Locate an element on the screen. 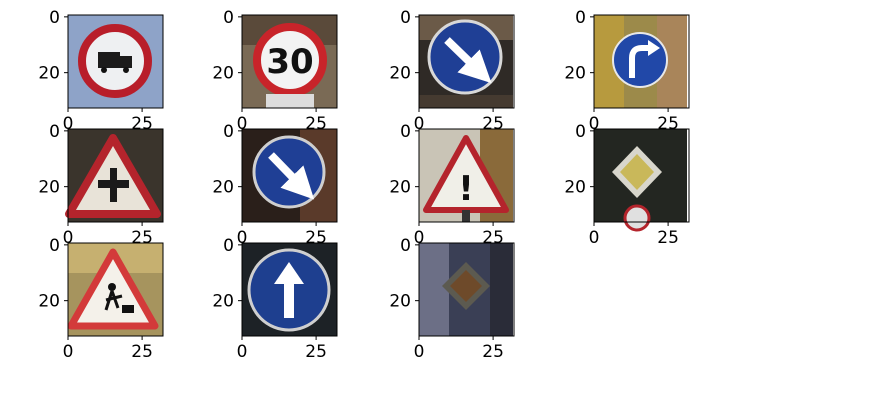 The height and width of the screenshot is (406, 880). panel-priority-road-dark is located at coordinates (466, 289).